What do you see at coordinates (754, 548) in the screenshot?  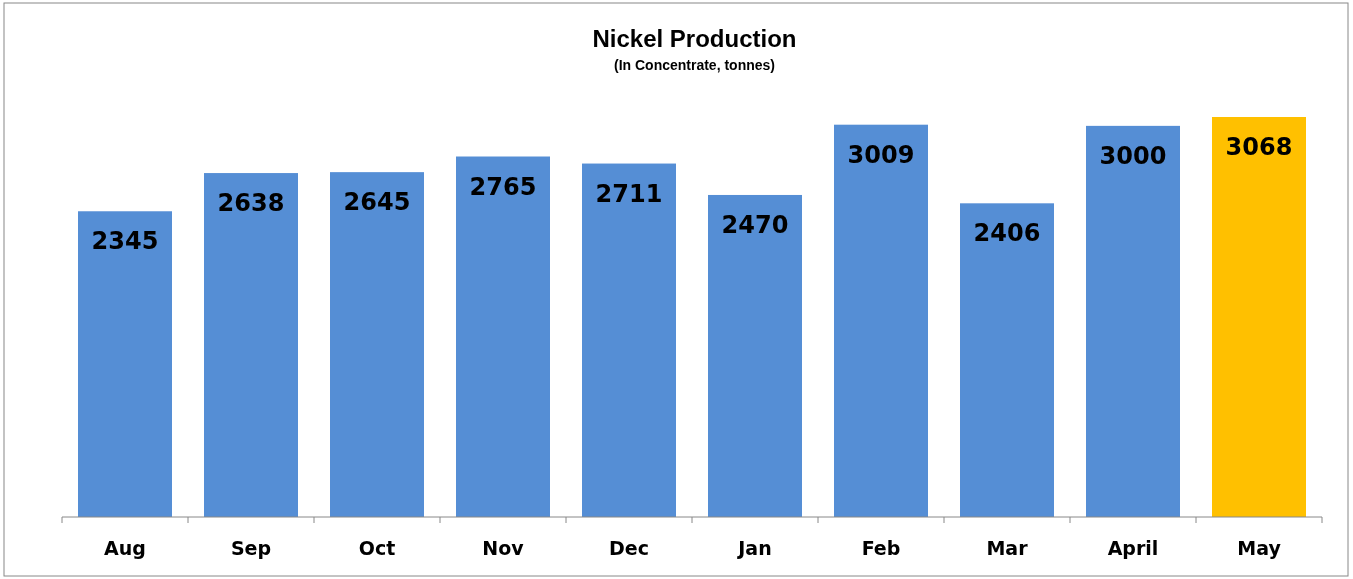 I see `x-tick-label: Jan` at bounding box center [754, 548].